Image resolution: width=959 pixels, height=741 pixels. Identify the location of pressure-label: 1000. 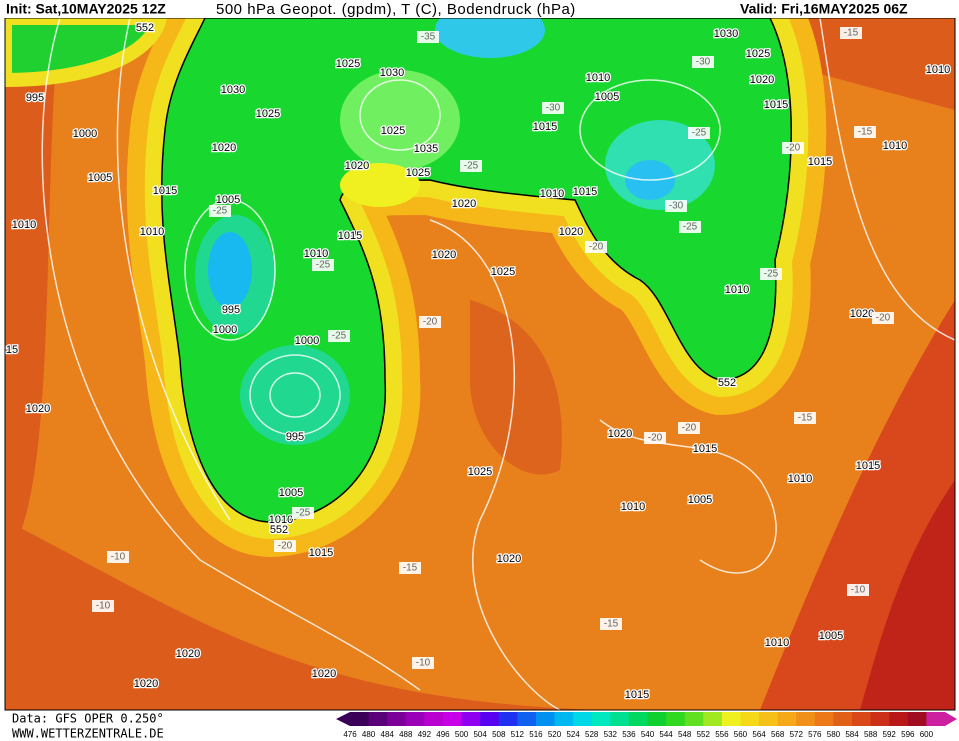
(307, 341).